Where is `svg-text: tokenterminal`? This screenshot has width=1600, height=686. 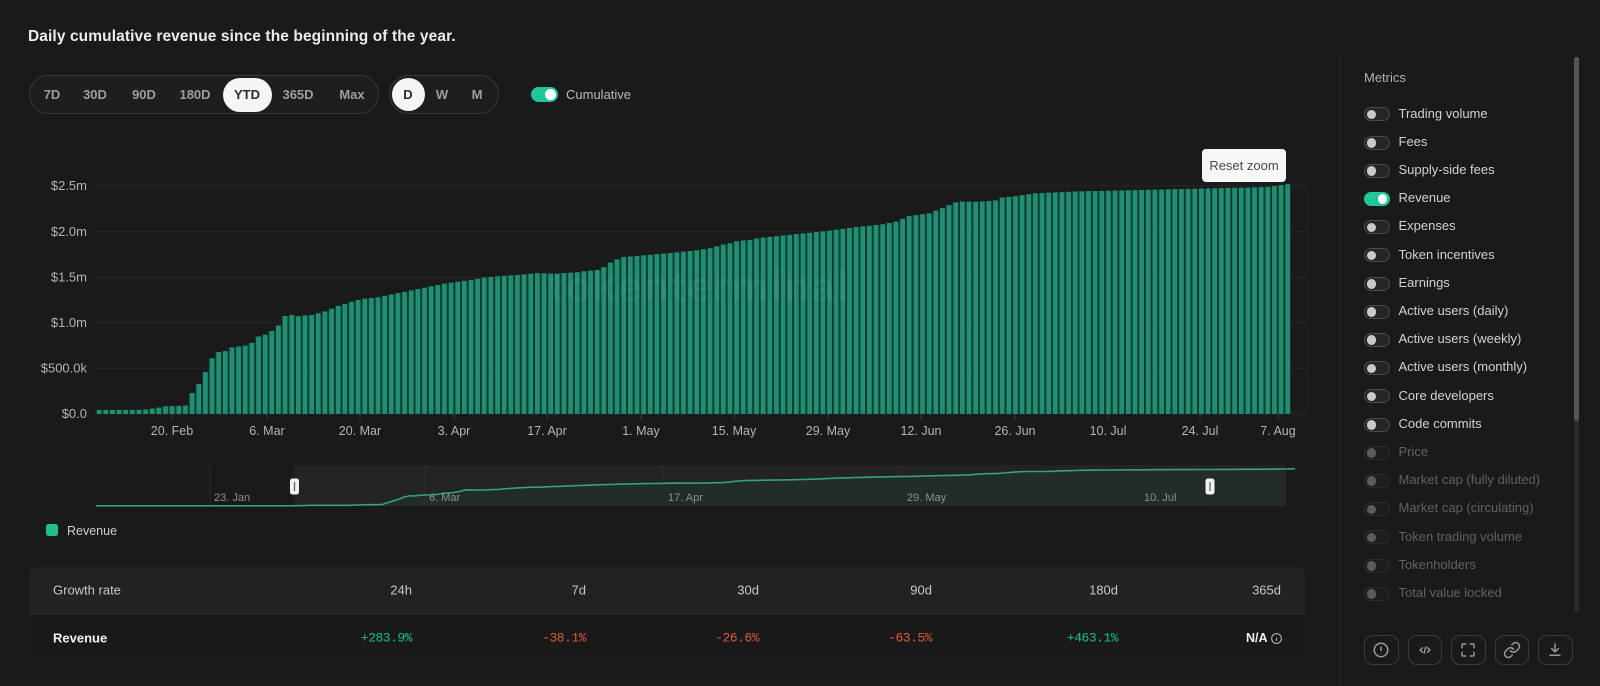 svg-text: tokenterminal is located at coordinates (699, 286).